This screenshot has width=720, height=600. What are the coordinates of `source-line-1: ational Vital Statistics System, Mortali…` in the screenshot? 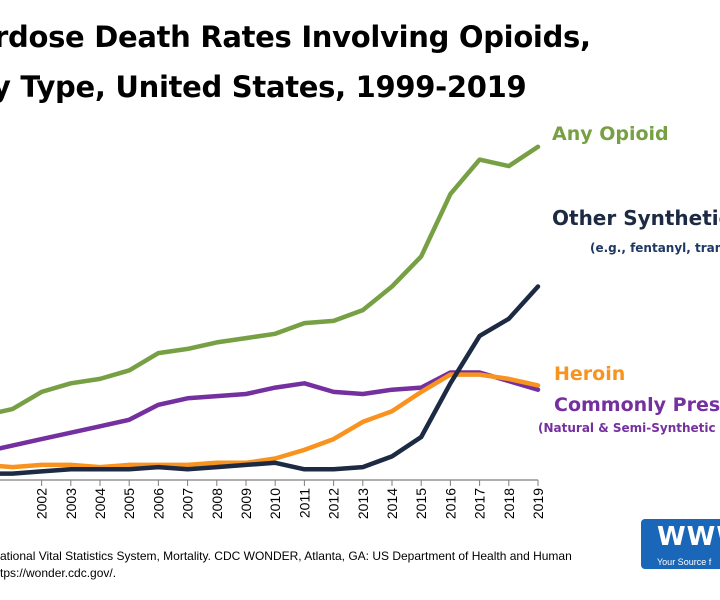 It's located at (286, 556).